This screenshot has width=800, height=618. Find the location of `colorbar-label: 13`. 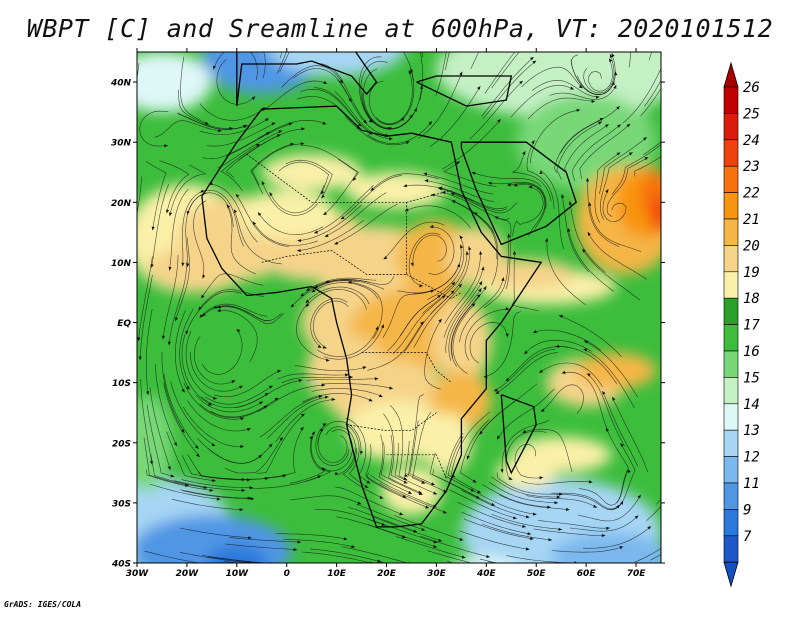

colorbar-label: 13 is located at coordinates (751, 431).